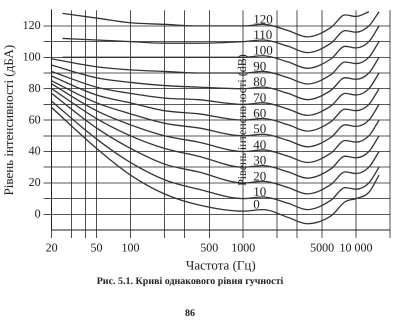 This screenshot has height=322, width=402. I want to click on x-tick-label: 5000, so click(322, 247).